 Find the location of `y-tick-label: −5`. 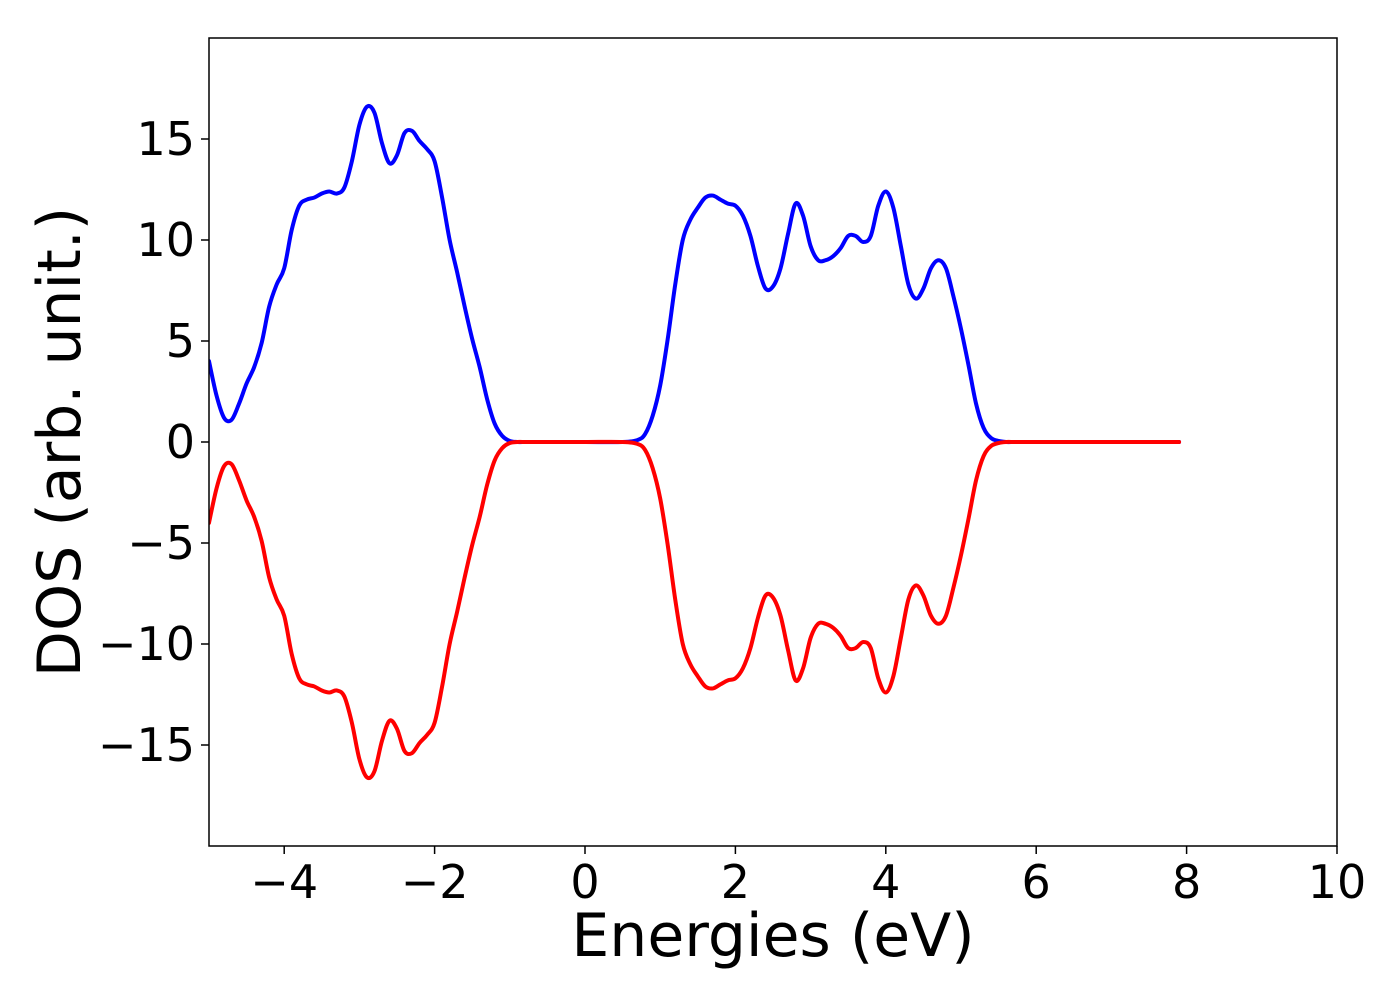

y-tick-label: −5 is located at coordinates (161, 543).